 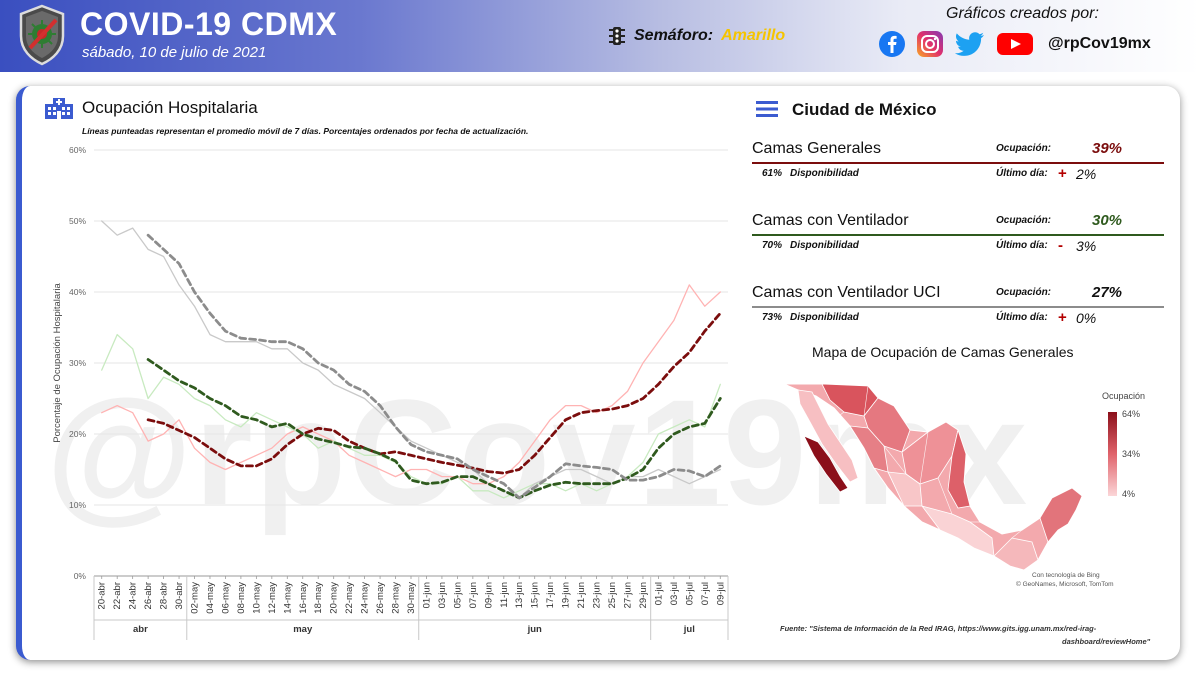 What do you see at coordinates (77, 150) in the screenshot?
I see `y-tick-label: 60%` at bounding box center [77, 150].